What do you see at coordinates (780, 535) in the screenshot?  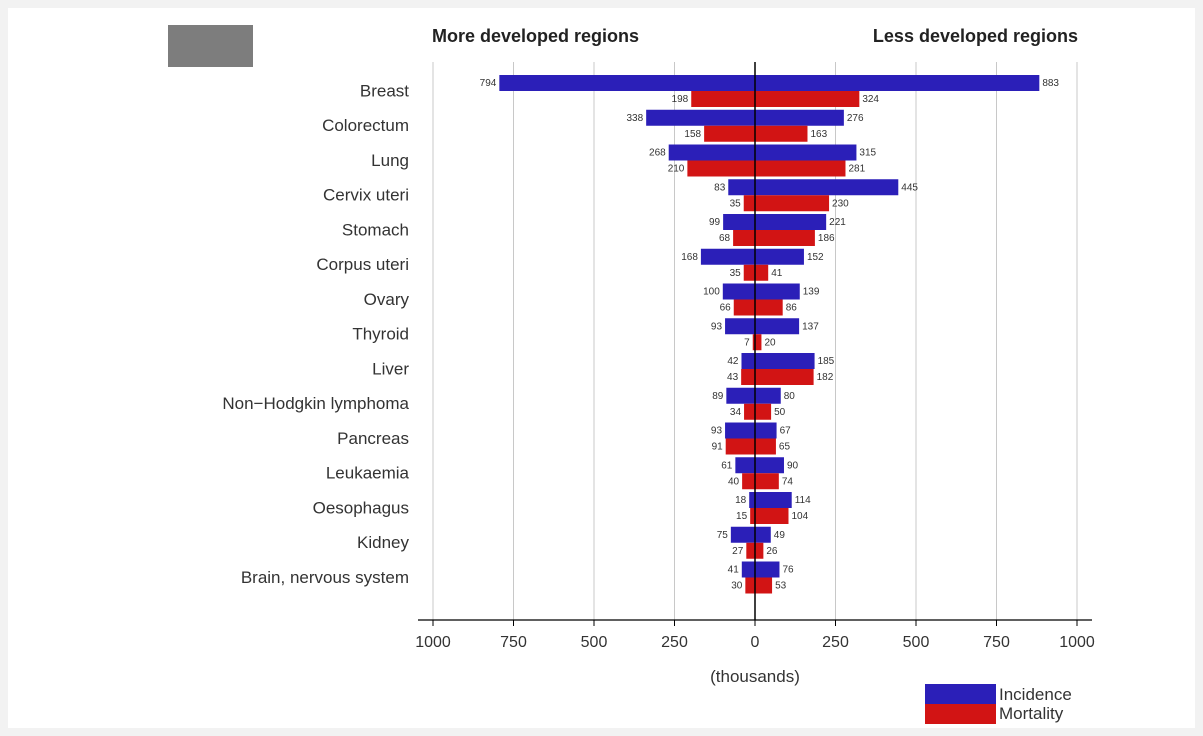 I see `incidence-value-less-developed: 49` at bounding box center [780, 535].